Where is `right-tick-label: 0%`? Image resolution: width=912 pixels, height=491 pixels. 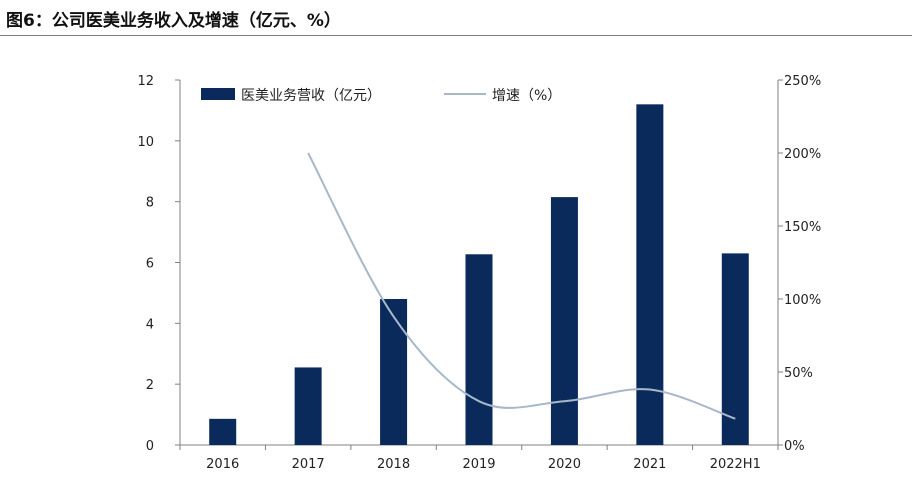 right-tick-label: 0% is located at coordinates (794, 446).